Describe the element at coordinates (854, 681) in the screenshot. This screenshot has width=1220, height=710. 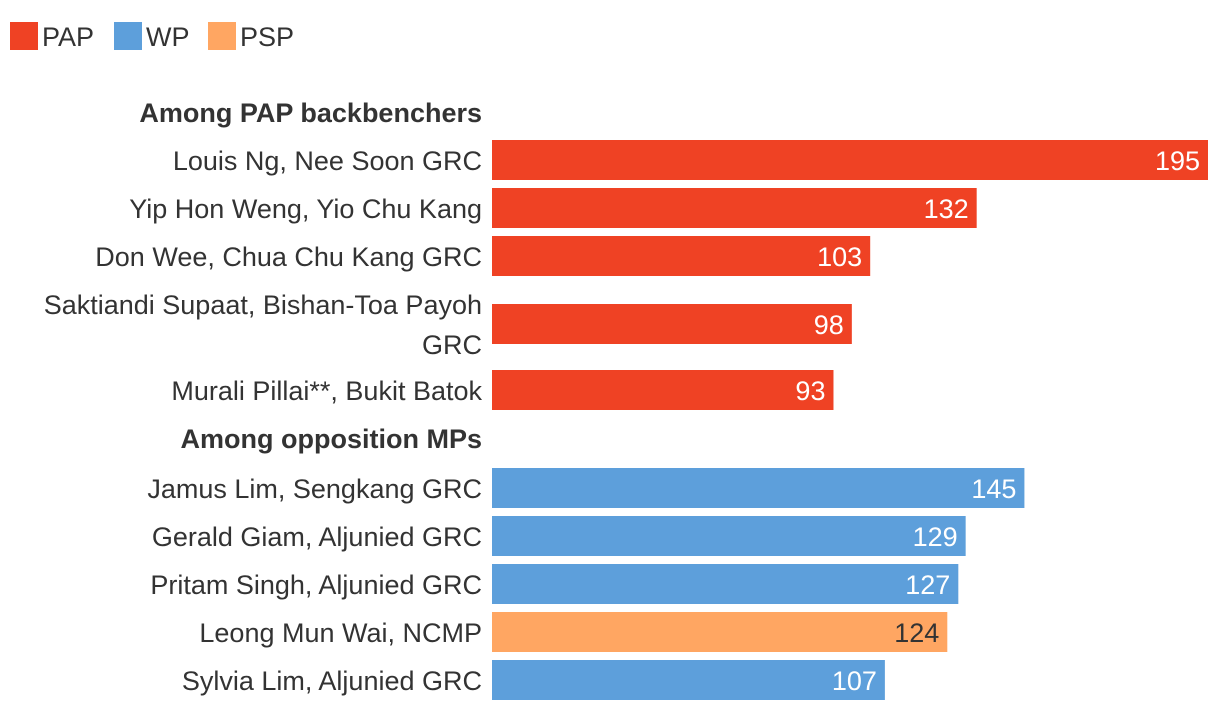
I see `data-label: 107` at that location.